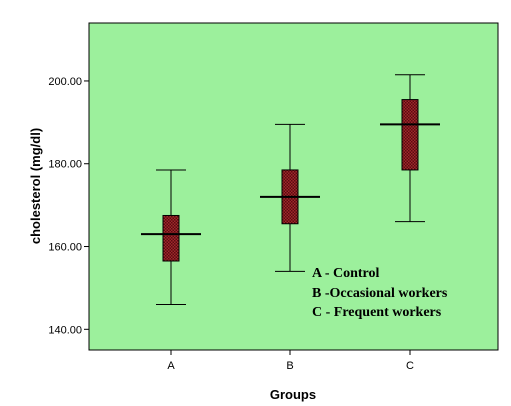 Image resolution: width=511 pixels, height=406 pixels. What do you see at coordinates (410, 366) in the screenshot?
I see `x-tick-label: C` at bounding box center [410, 366].